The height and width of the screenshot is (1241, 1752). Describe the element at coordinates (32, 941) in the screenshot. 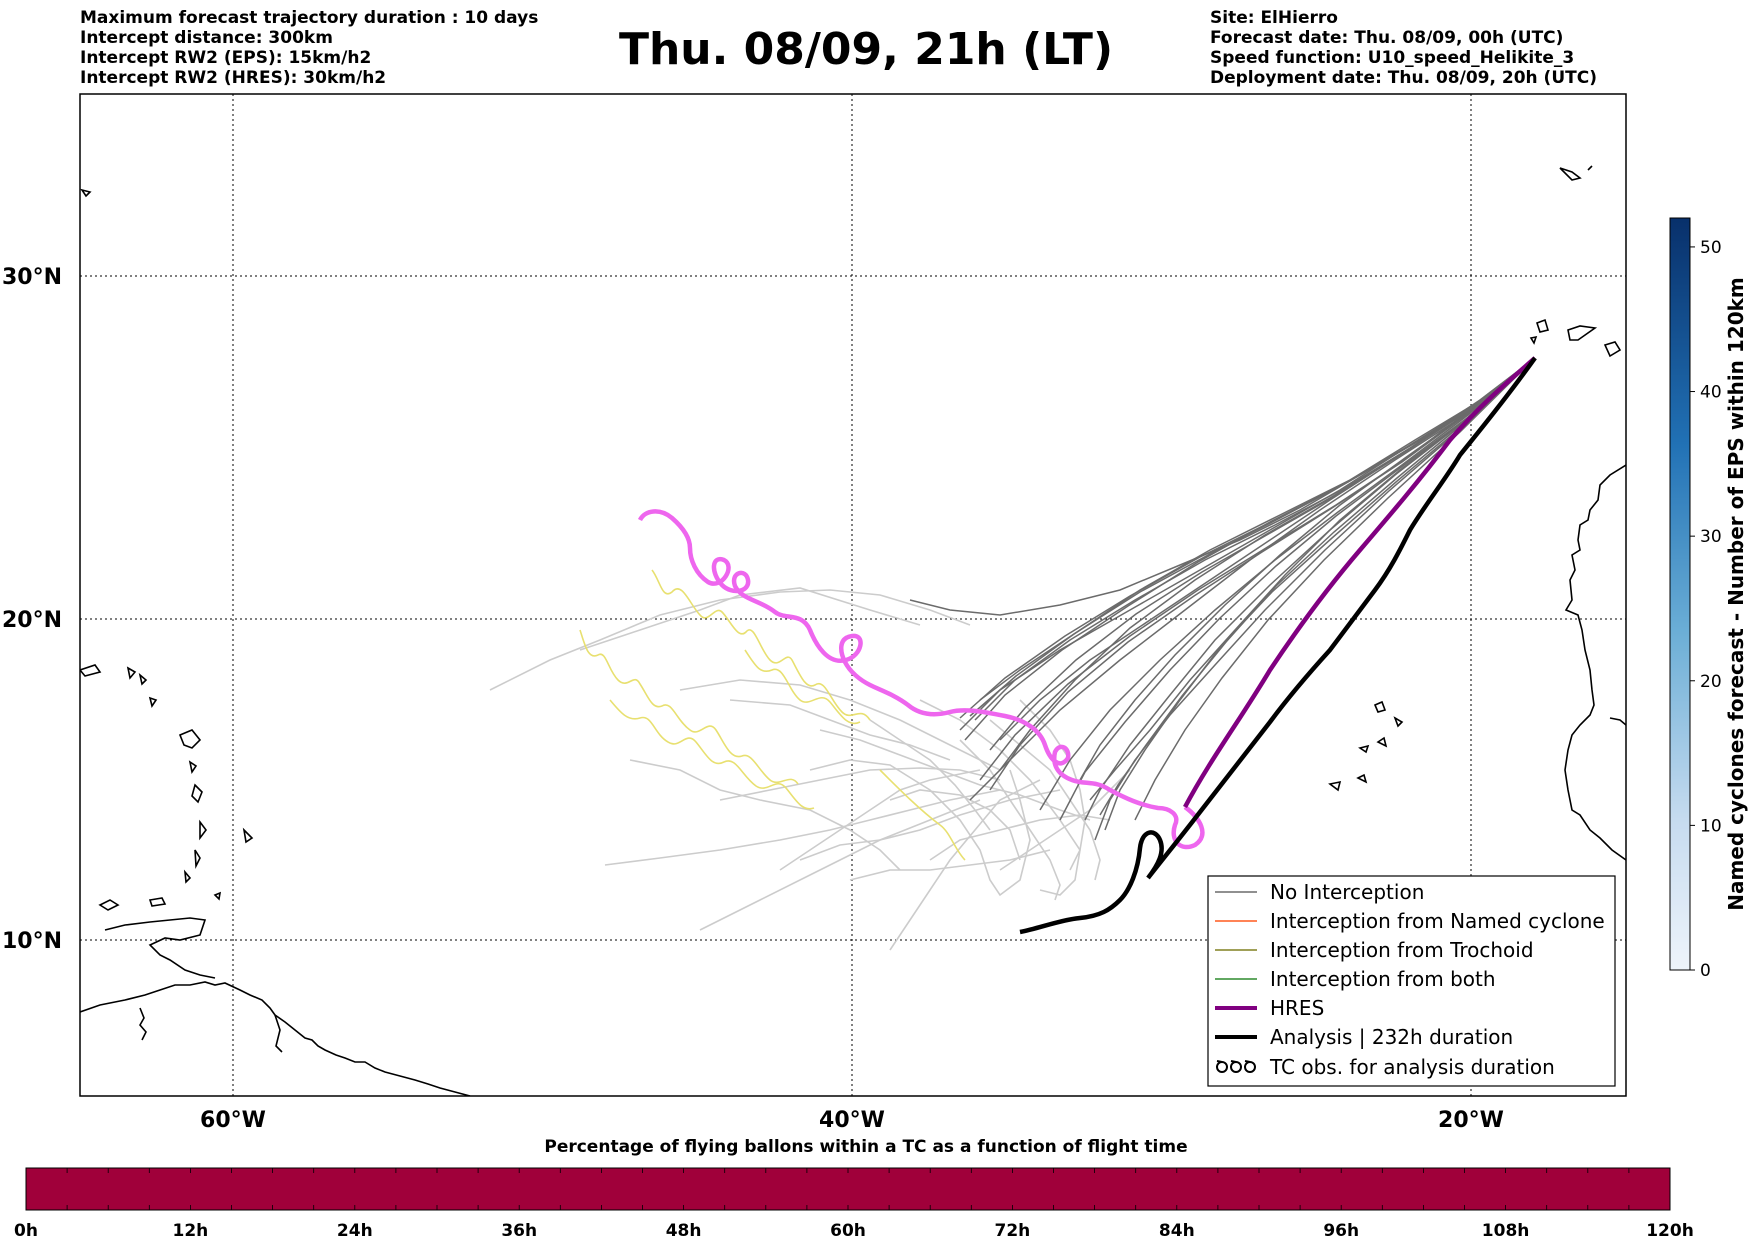

I see `lat-label-10: 10°N` at that location.